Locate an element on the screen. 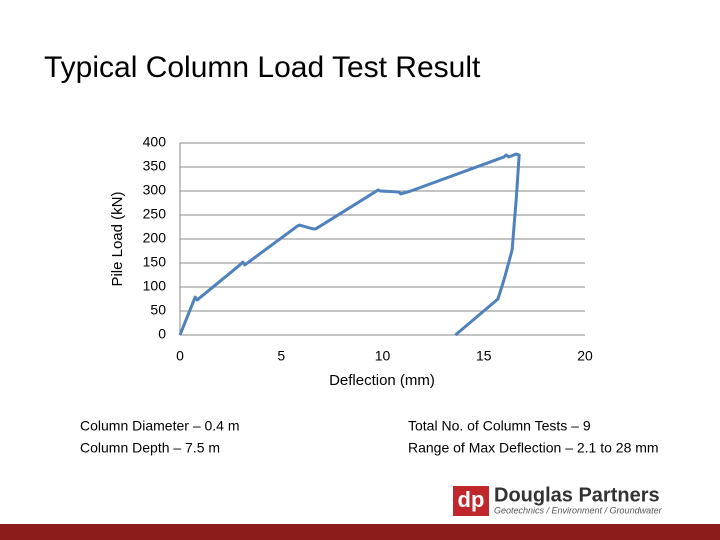 The width and height of the screenshot is (720, 540). y-tick-label: 400 is located at coordinates (155, 142).